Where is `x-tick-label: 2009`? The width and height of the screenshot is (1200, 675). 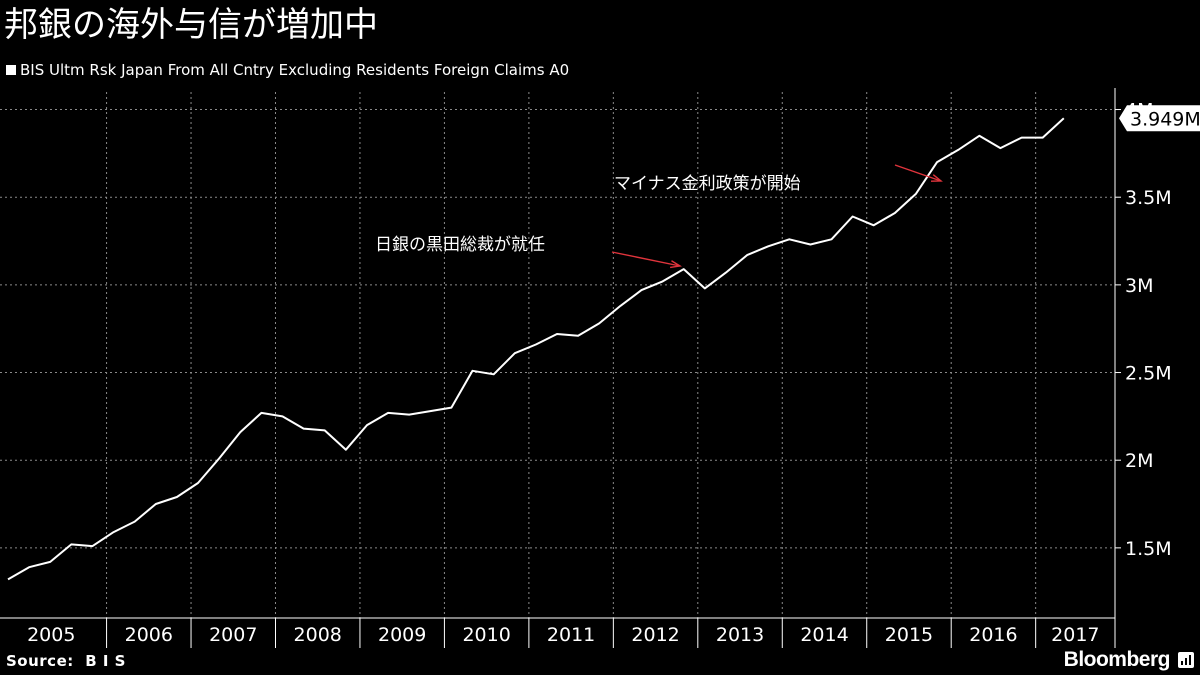 x-tick-label: 2009 is located at coordinates (402, 635).